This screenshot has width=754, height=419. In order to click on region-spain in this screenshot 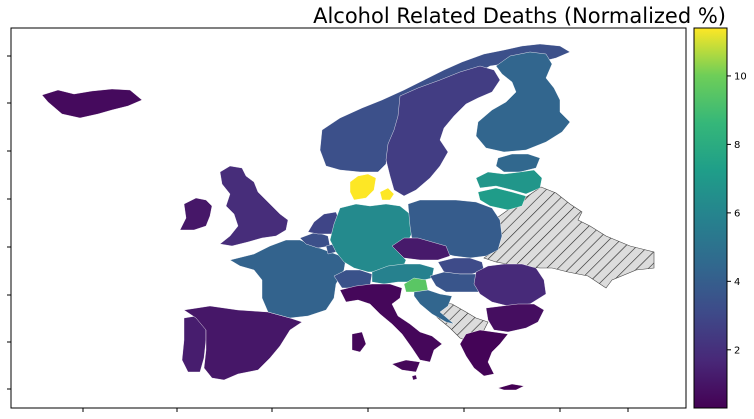, I will do `click(243, 343)`.